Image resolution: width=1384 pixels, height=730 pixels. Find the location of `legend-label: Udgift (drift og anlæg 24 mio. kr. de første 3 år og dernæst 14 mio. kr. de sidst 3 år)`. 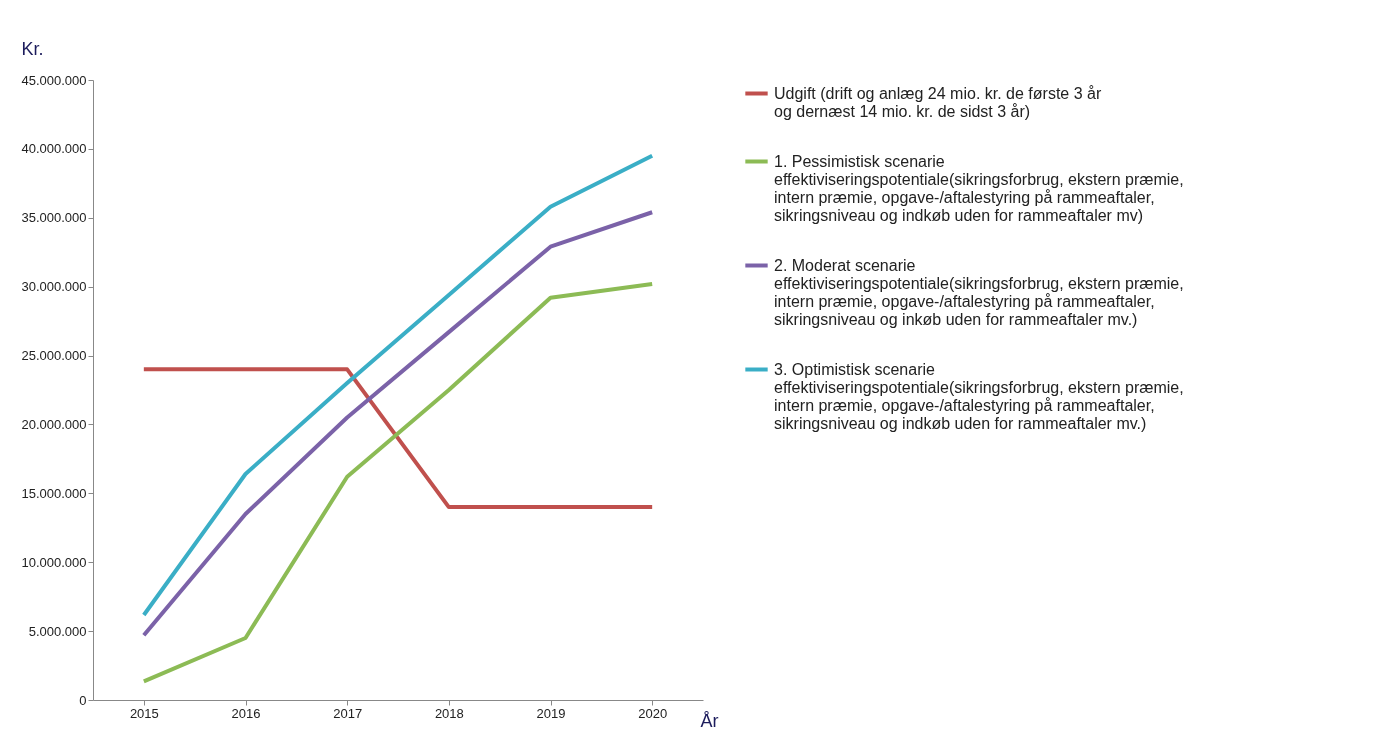

legend-label: Udgift (drift og anlæg 24 mio. kr. de første 3 år og dernæst 14 mio. kr. de sidst 3 år) is located at coordinates (938, 102).